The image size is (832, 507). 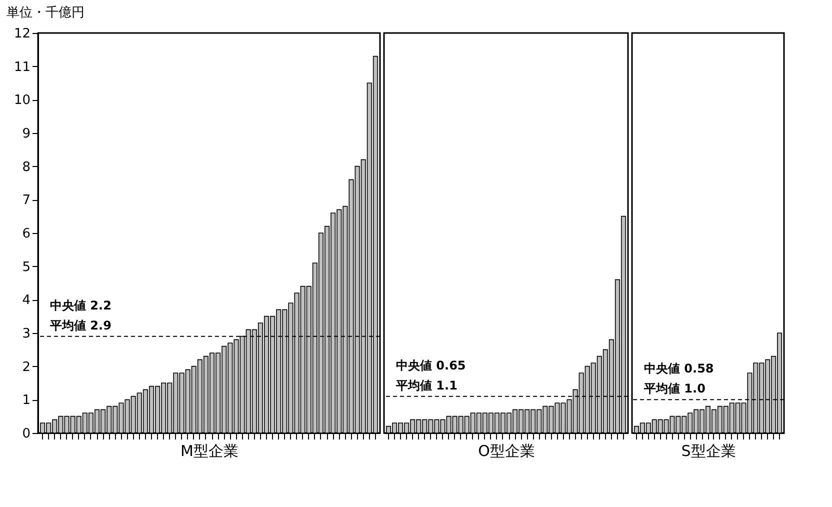 I want to click on x-axis-title: M型企業, so click(x=209, y=451).